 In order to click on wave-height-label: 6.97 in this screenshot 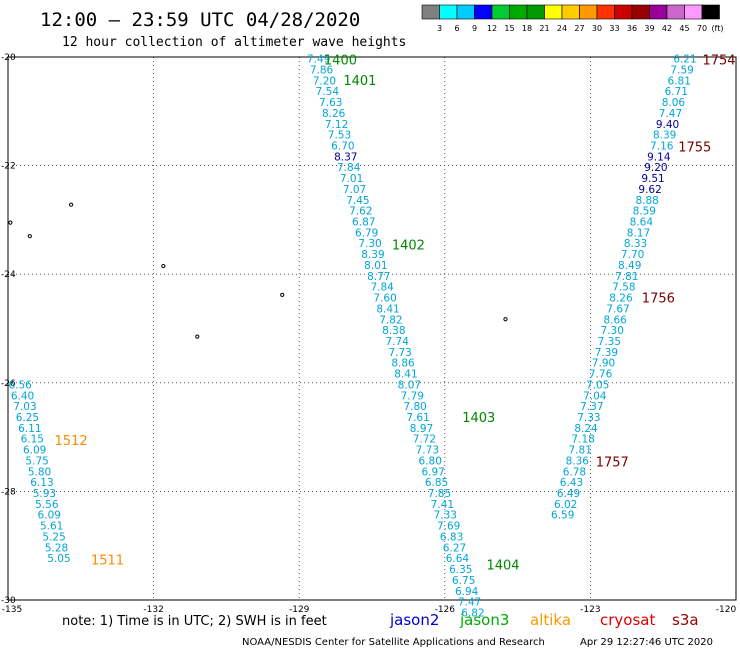, I will do `click(432, 472)`.